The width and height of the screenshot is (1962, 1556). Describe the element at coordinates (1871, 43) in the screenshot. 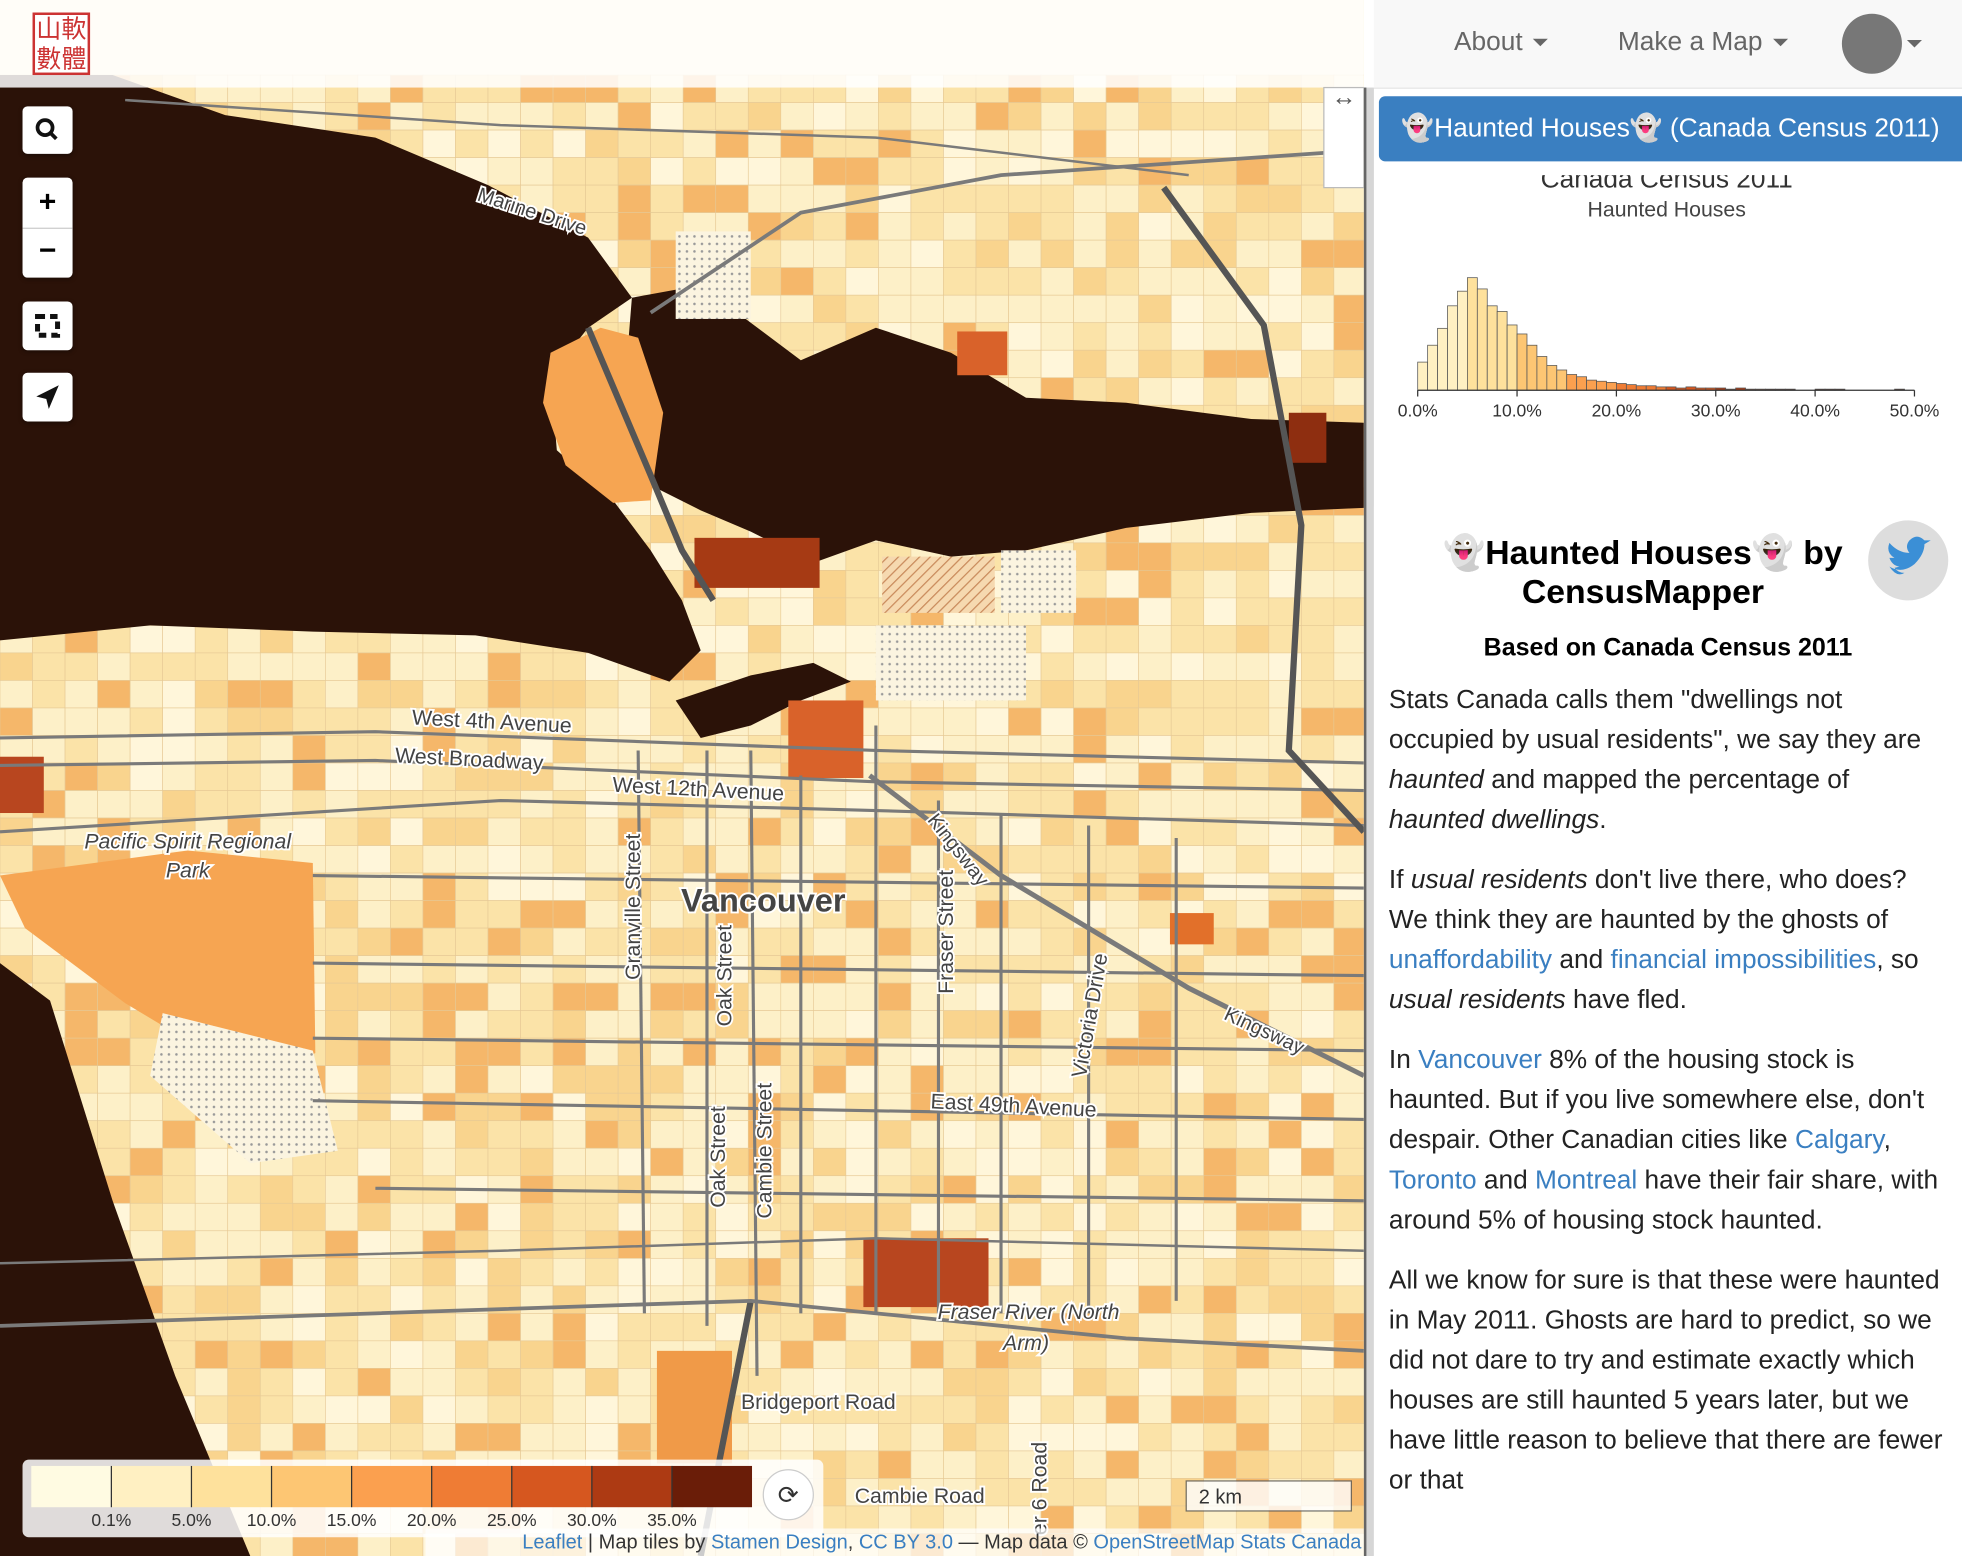

I see `avatar` at that location.